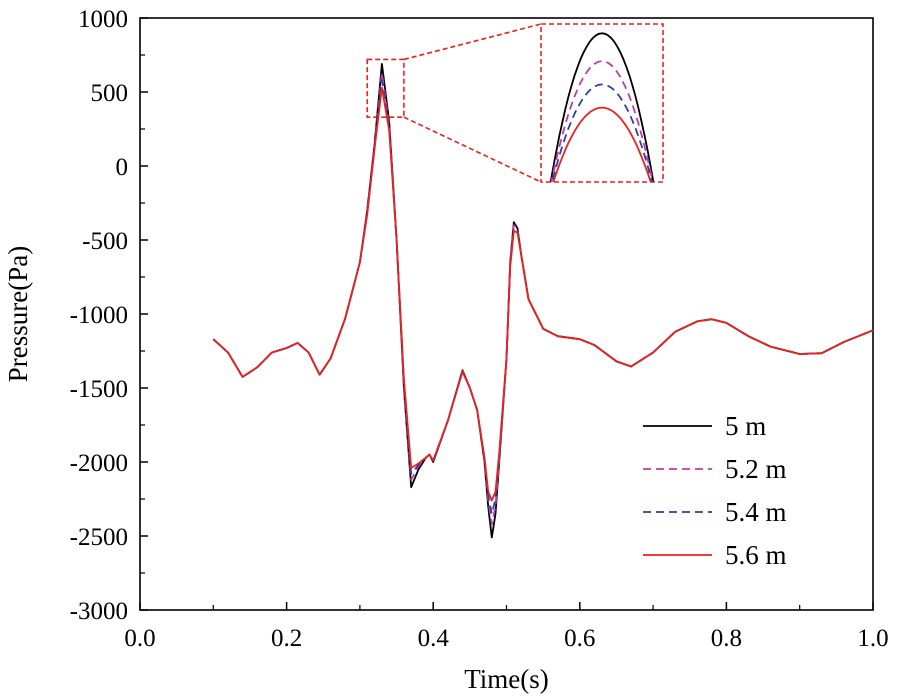 This screenshot has width=900, height=699. I want to click on y-tick-label: -1500, so click(99, 389).